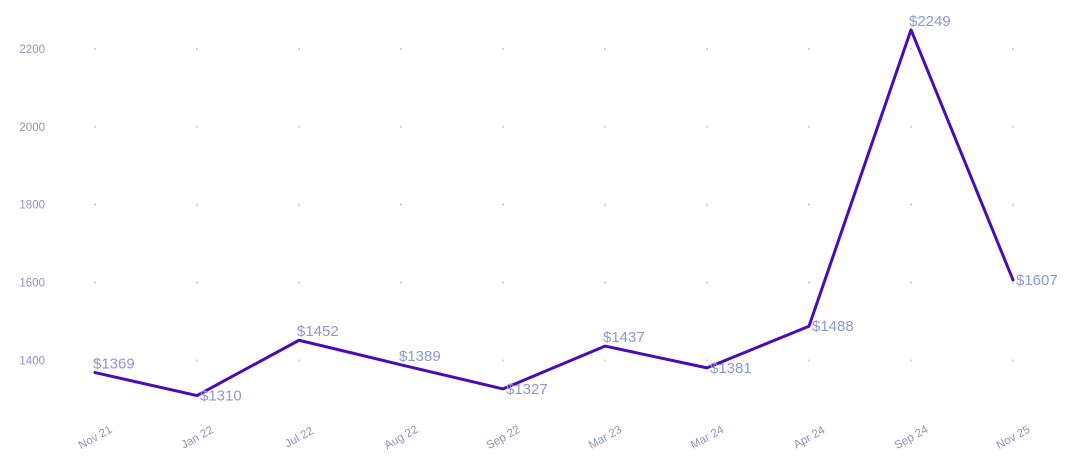  Describe the element at coordinates (96, 438) in the screenshot. I see `x-axis-label: Nov 21` at that location.